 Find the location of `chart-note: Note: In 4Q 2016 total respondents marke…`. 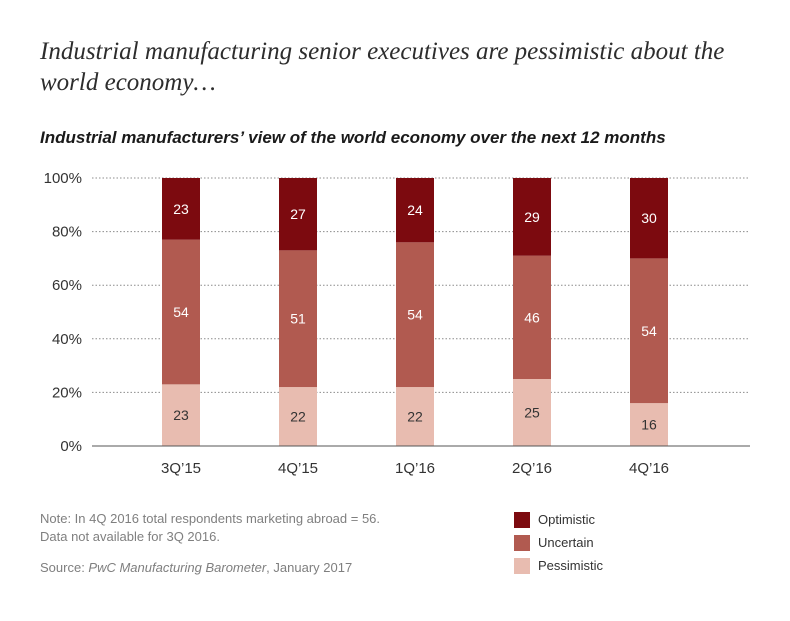

chart-note: Note: In 4Q 2016 total respondents marke… is located at coordinates (210, 528).